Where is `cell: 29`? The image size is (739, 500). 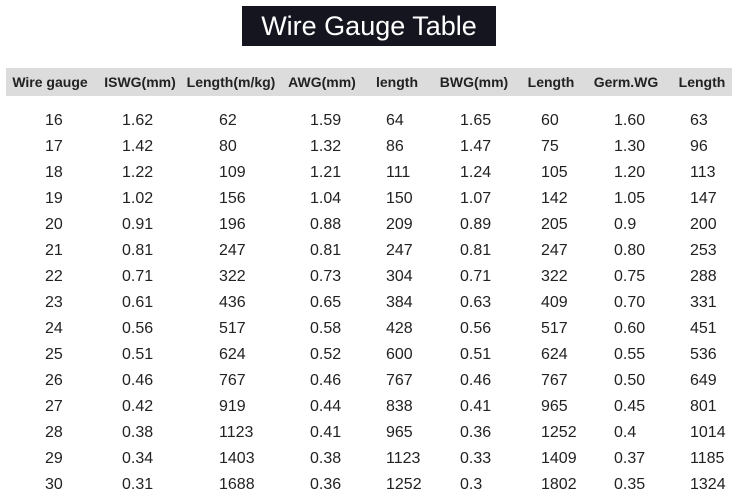
cell: 29 is located at coordinates (54, 458).